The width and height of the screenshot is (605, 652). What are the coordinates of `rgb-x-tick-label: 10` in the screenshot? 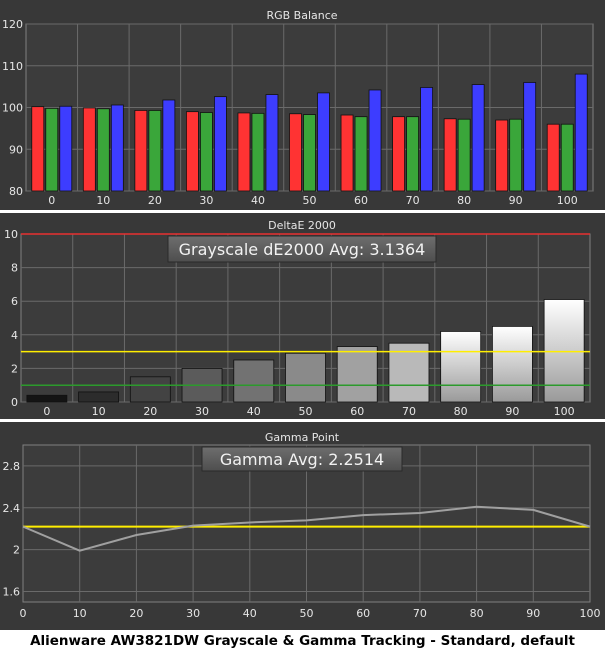 It's located at (103, 200).